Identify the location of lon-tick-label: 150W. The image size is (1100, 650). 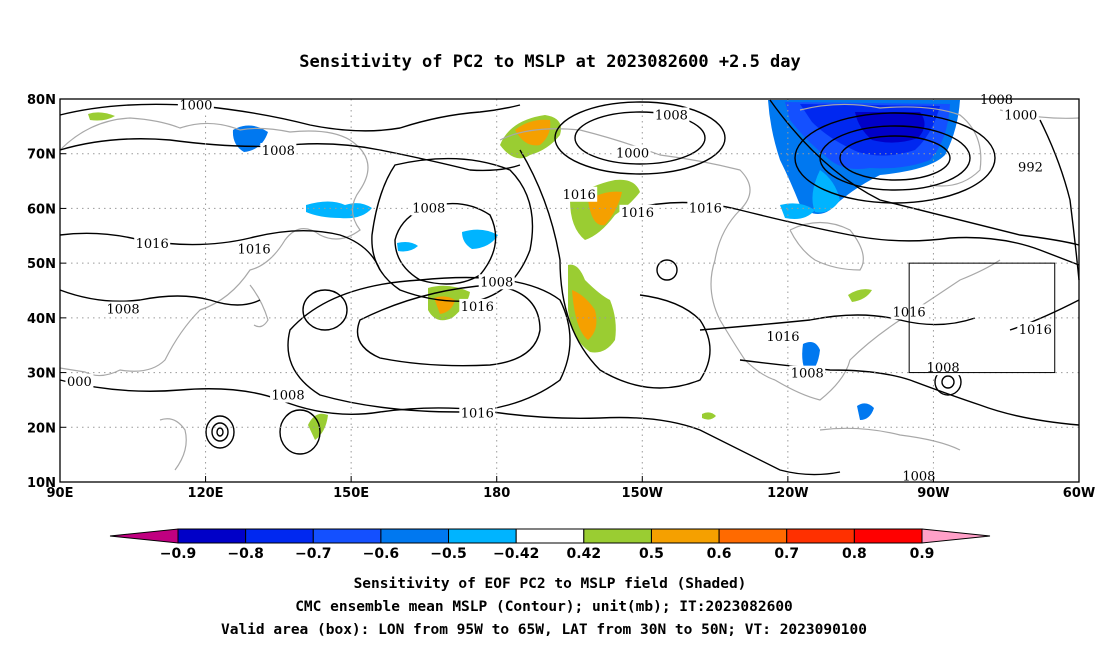
(642, 493).